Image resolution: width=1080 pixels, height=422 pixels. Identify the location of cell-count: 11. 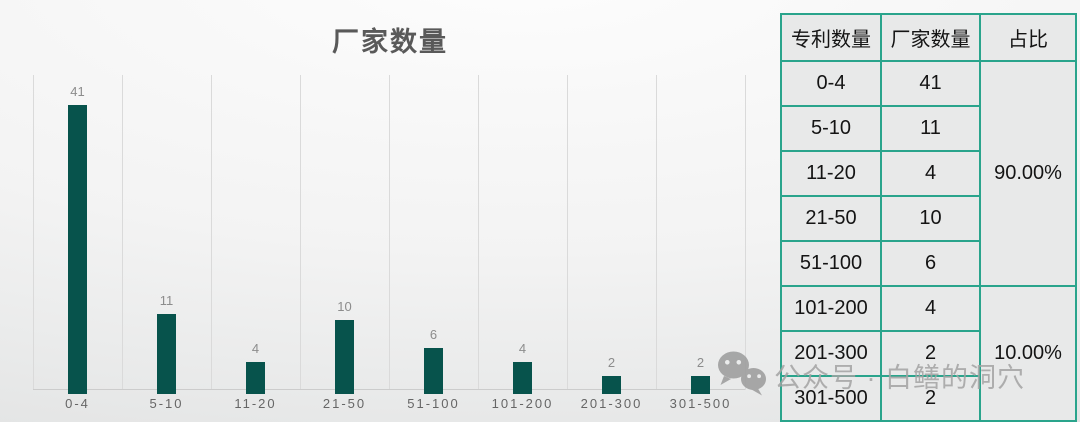
(930, 128).